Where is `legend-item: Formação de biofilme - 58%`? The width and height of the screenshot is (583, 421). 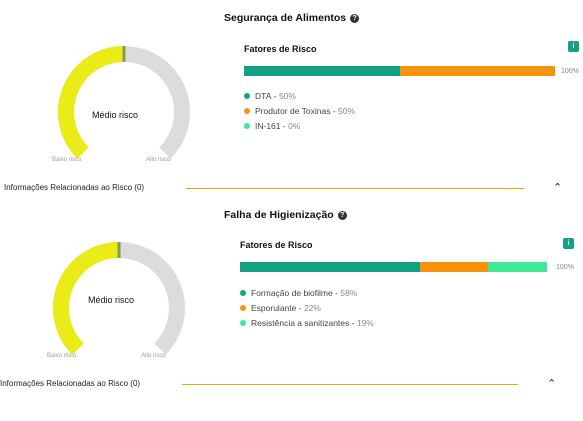 legend-item: Formação de biofilme - 58% is located at coordinates (307, 292).